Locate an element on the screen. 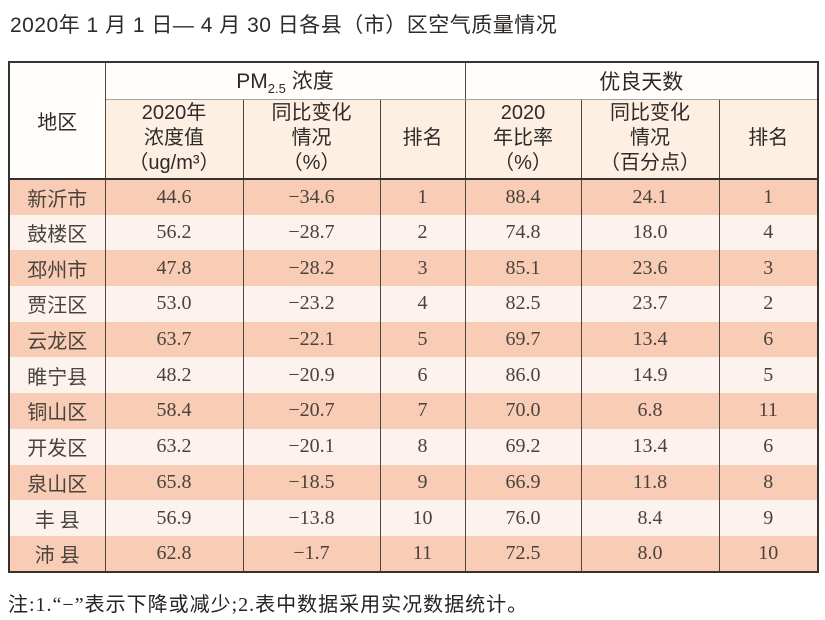 This screenshot has width=825, height=620. table-cell-pm-value: 65.8 is located at coordinates (173, 482).